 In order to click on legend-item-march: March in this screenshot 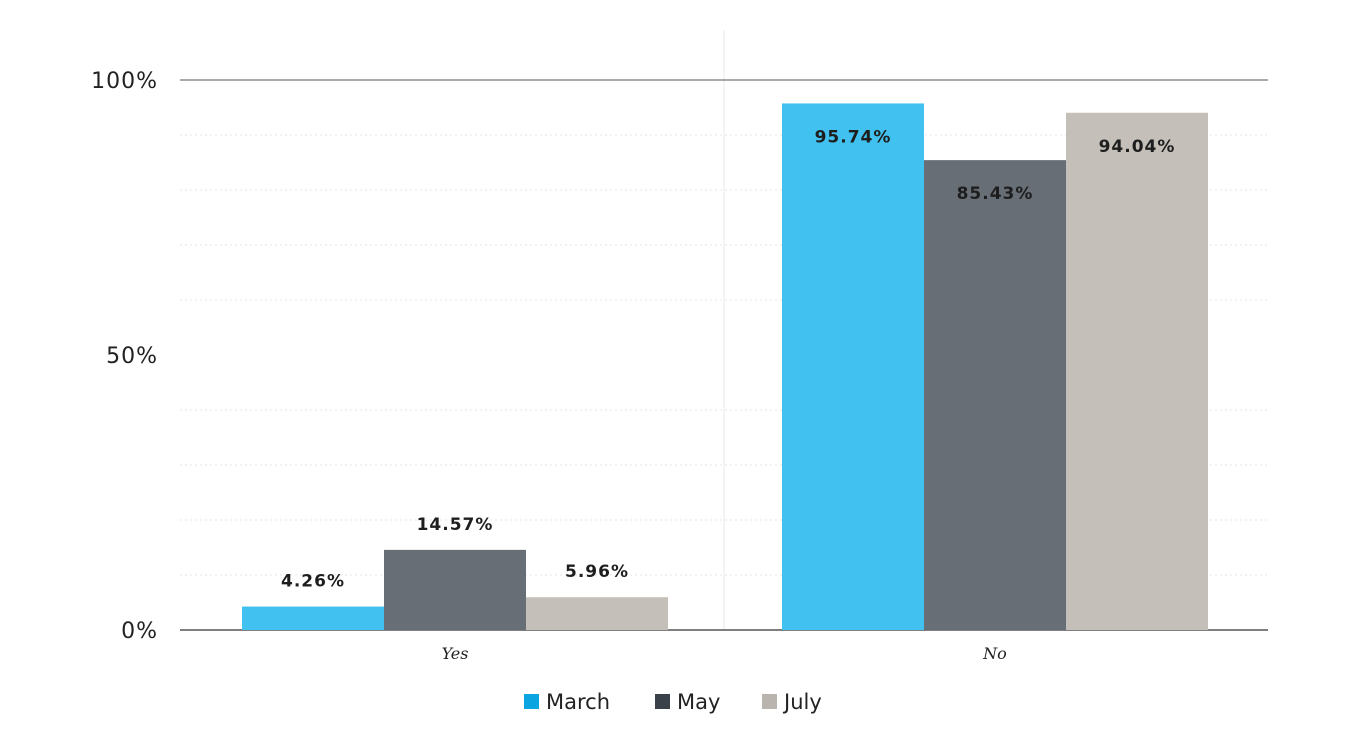, I will do `click(567, 702)`.